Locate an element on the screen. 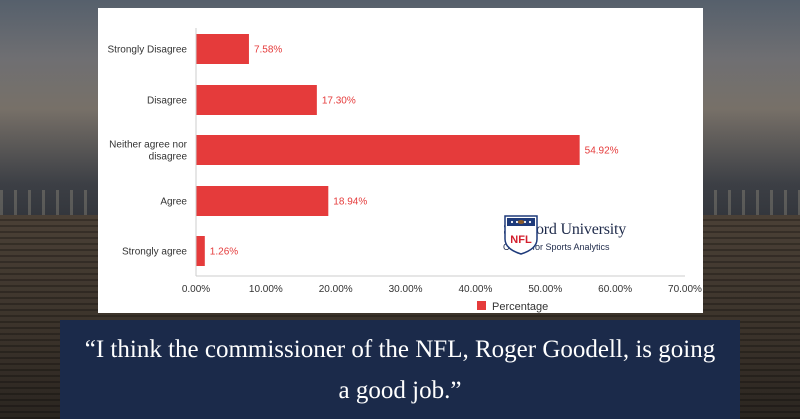  x-tick-label-3: 30.00% is located at coordinates (406, 289).